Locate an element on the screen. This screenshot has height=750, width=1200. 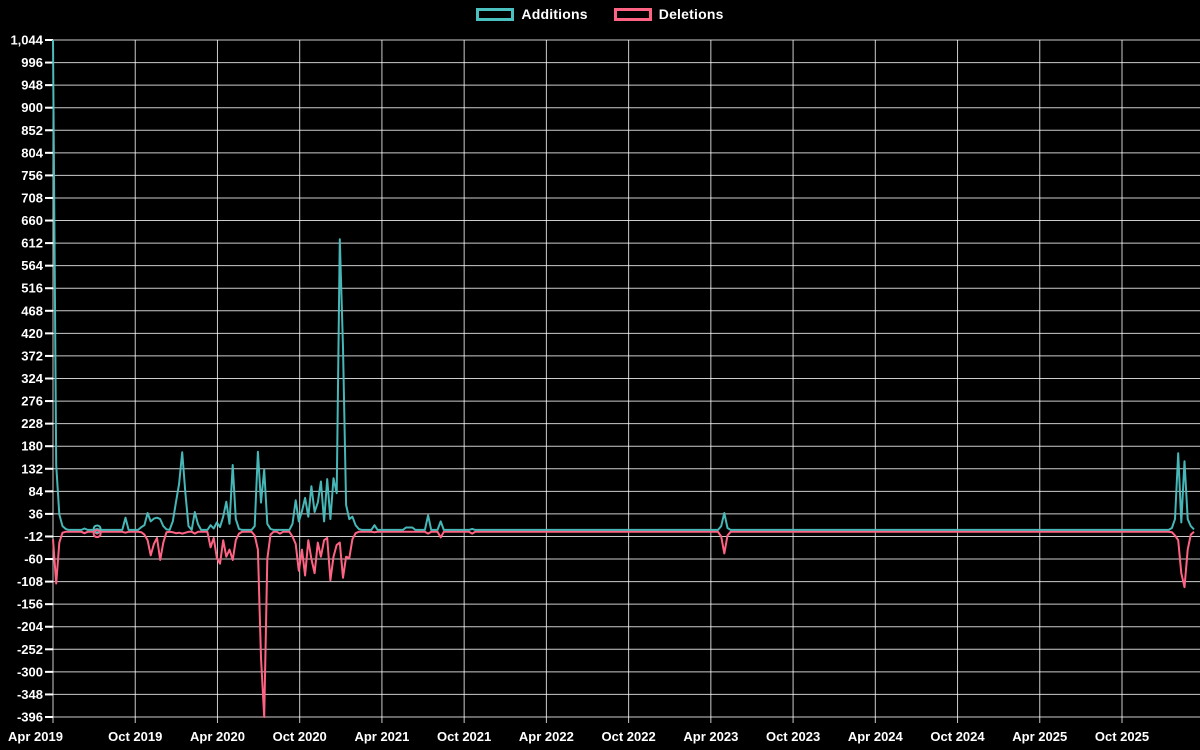
svg-text: -396 is located at coordinates (30, 717).